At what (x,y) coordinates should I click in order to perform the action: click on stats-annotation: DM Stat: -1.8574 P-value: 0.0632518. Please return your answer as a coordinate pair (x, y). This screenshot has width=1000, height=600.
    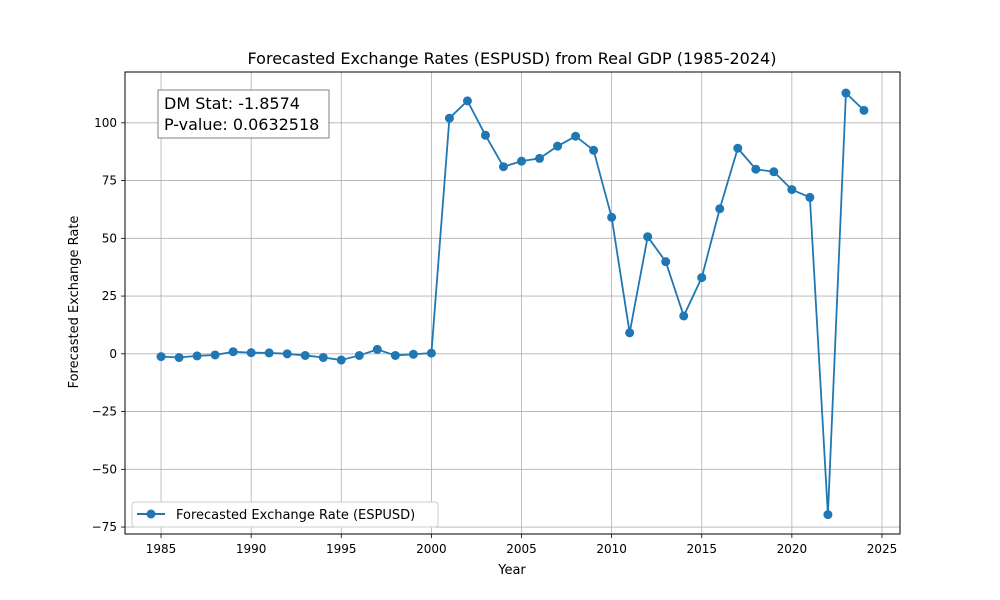
    Looking at the image, I should click on (243, 114).